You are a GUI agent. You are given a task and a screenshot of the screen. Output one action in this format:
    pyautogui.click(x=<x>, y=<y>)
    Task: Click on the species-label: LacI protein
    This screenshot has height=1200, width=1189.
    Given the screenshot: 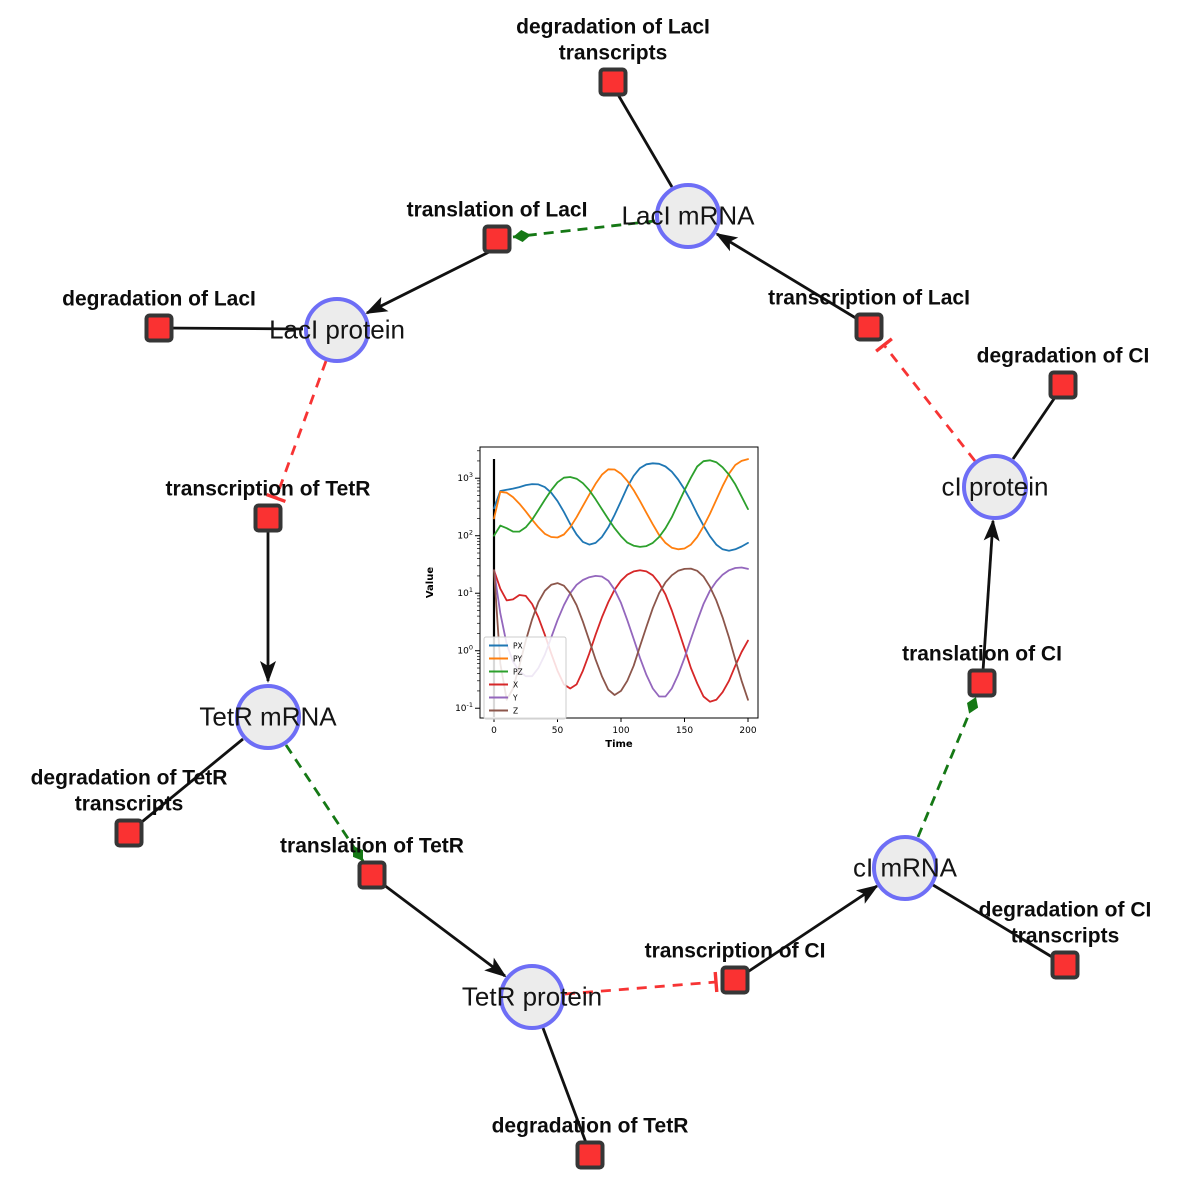 What is the action you would take?
    pyautogui.click(x=337, y=329)
    